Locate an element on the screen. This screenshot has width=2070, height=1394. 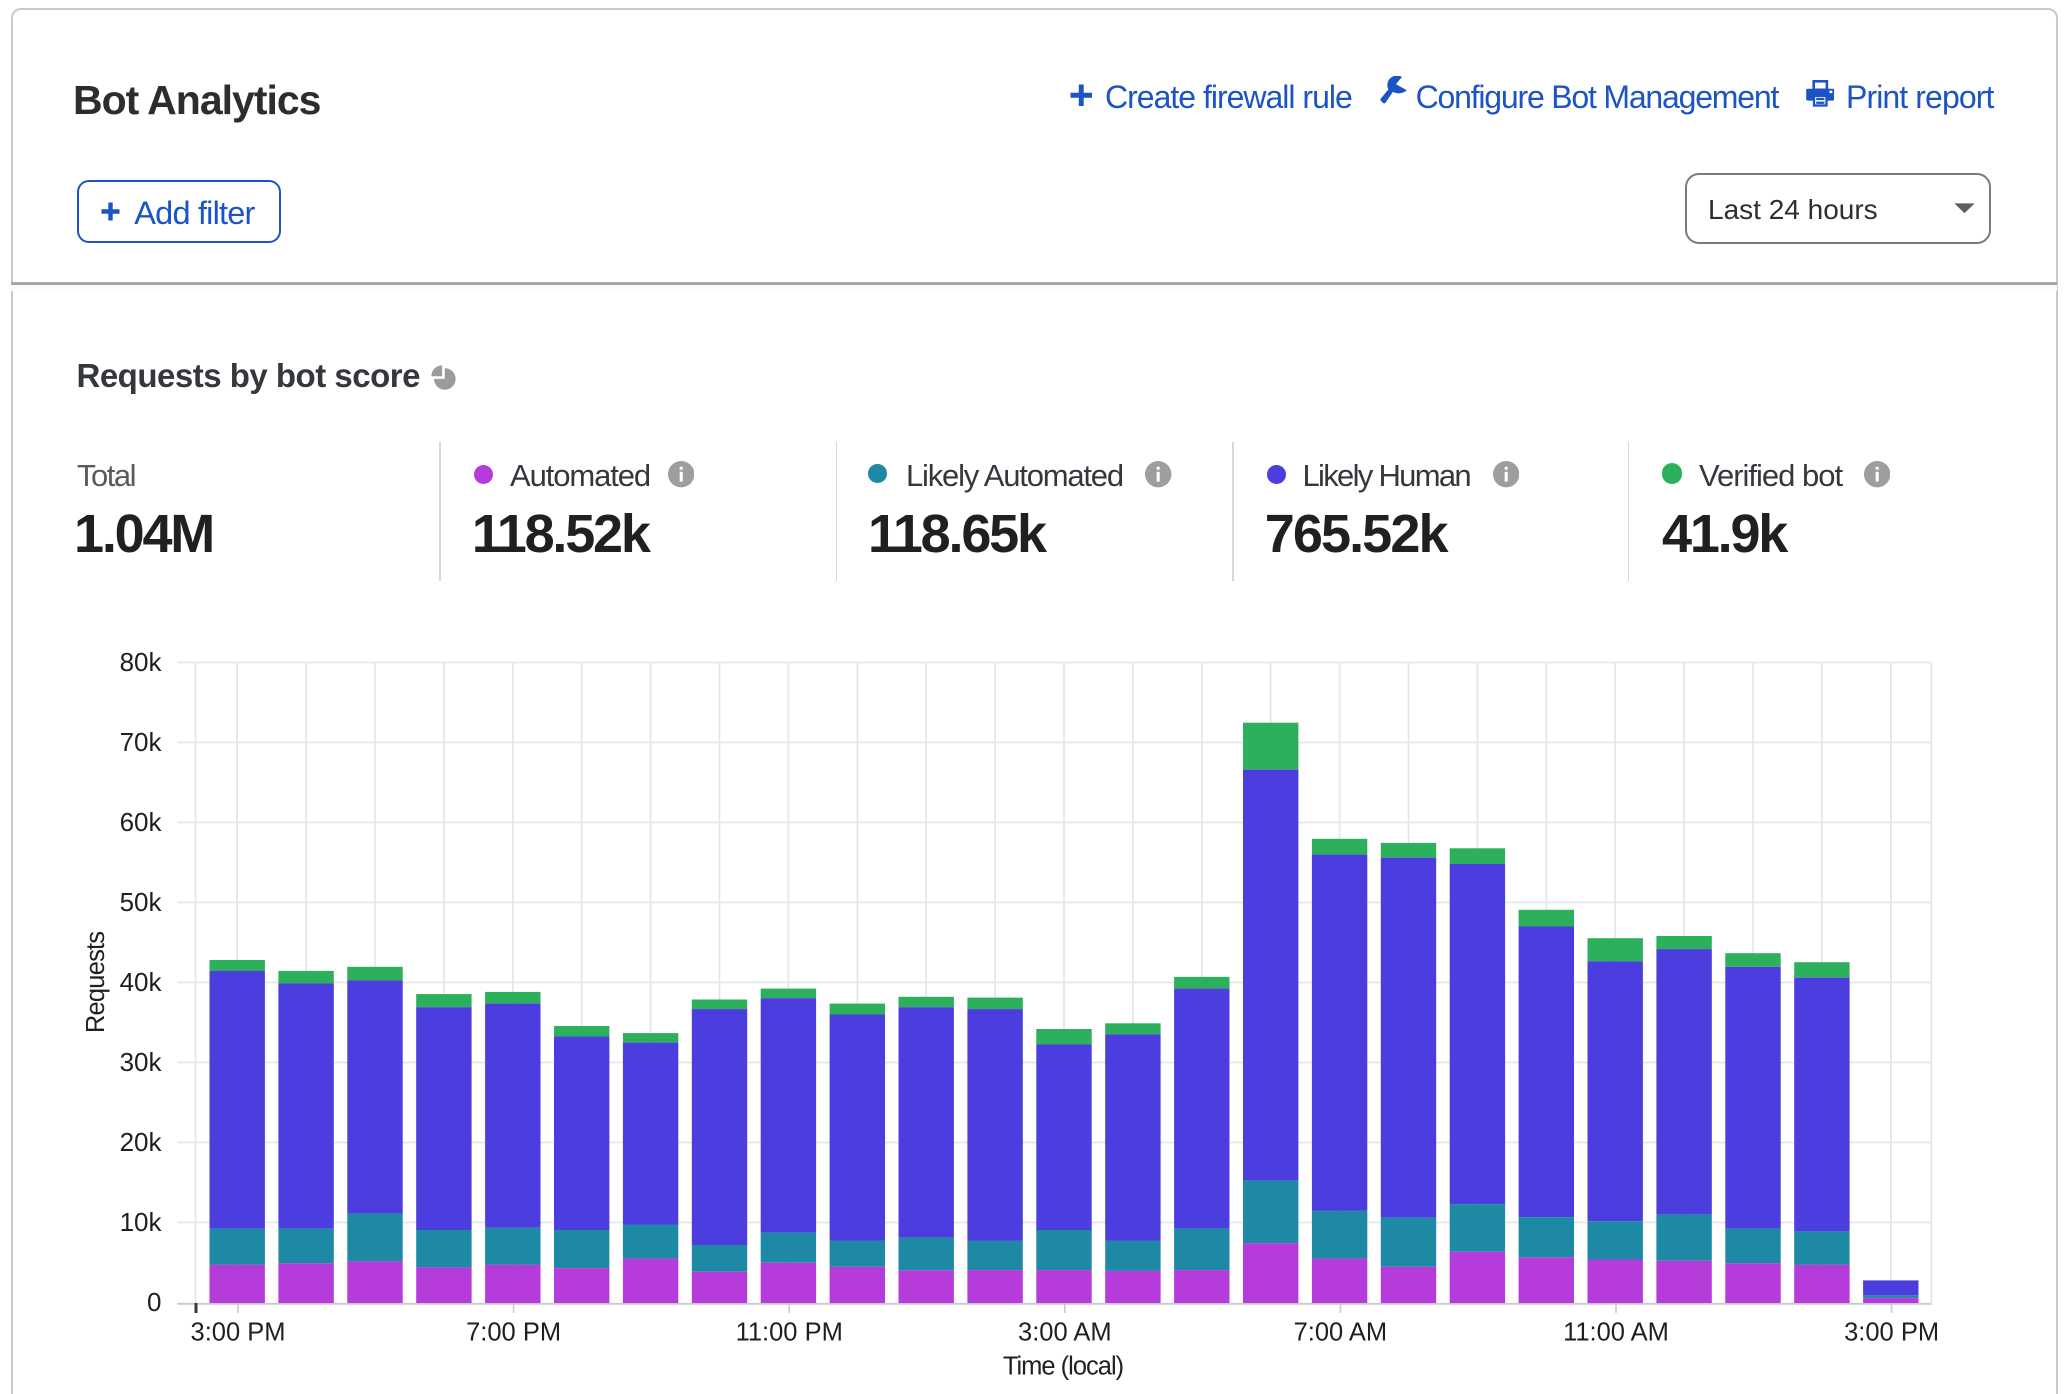
svg-text: 60k is located at coordinates (141, 822).